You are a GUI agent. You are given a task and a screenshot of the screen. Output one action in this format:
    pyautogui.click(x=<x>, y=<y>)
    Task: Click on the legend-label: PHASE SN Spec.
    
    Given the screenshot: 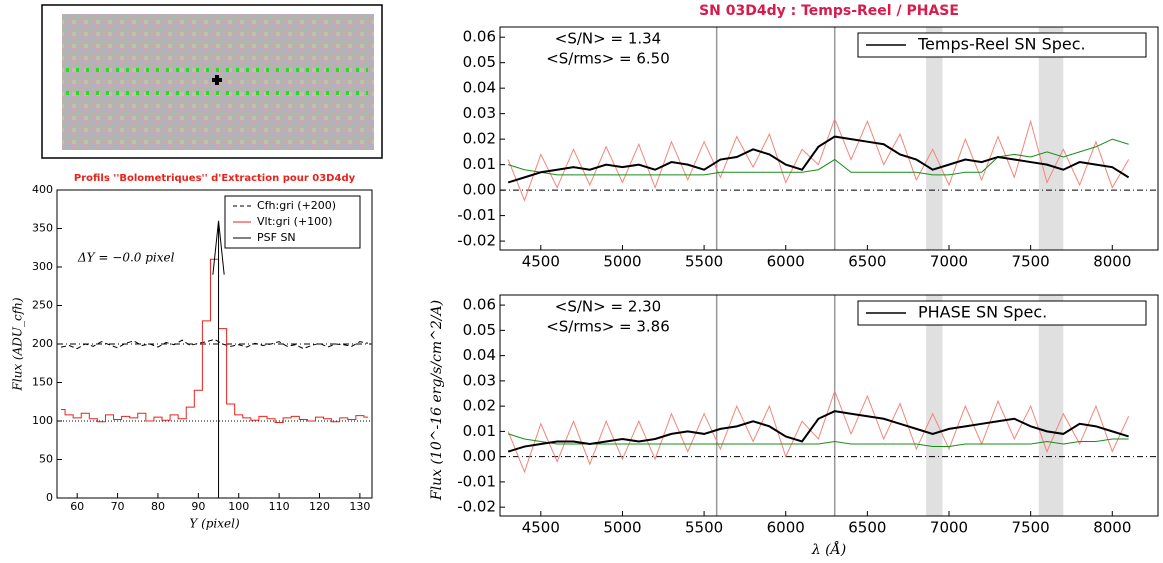 What is the action you would take?
    pyautogui.click(x=982, y=312)
    